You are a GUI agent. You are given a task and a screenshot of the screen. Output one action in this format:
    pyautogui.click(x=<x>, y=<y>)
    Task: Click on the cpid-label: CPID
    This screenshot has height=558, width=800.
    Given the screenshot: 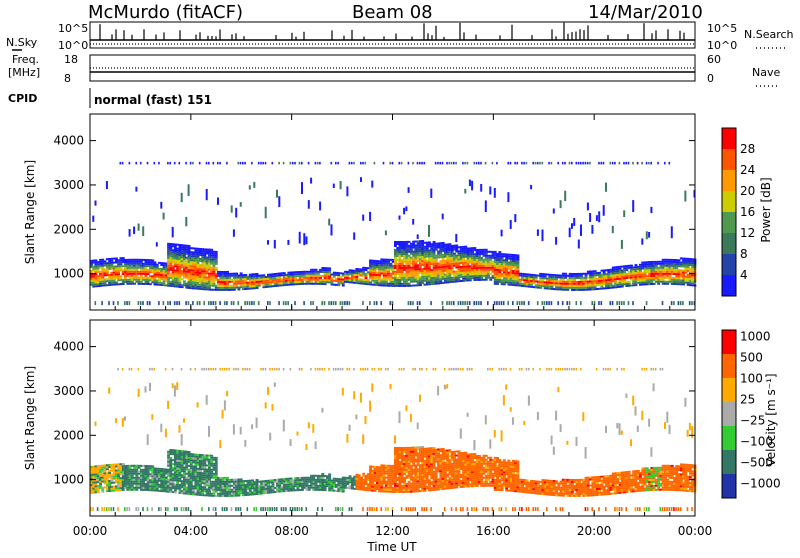 What is the action you would take?
    pyautogui.click(x=22, y=98)
    